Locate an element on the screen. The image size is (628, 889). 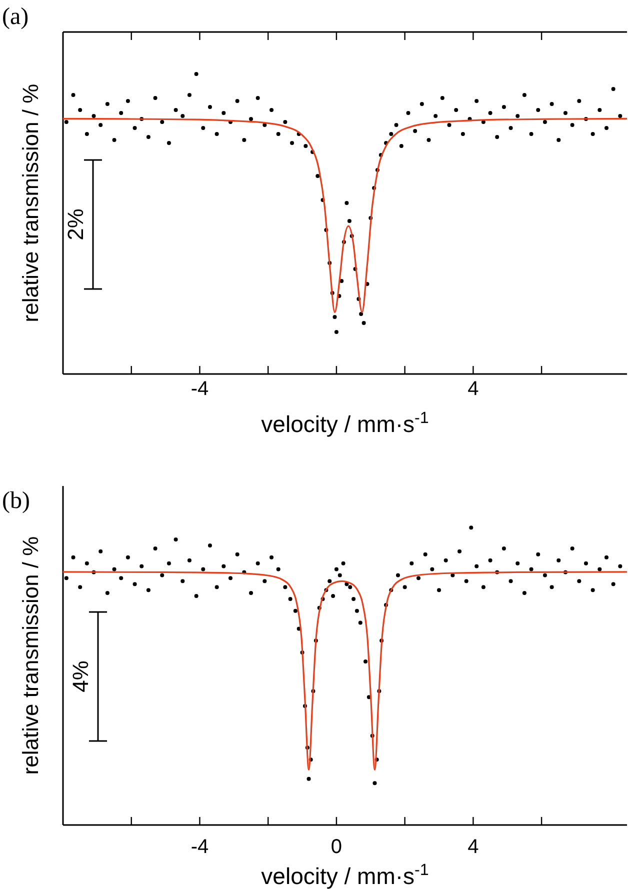
annotation: 4% is located at coordinates (80, 676).